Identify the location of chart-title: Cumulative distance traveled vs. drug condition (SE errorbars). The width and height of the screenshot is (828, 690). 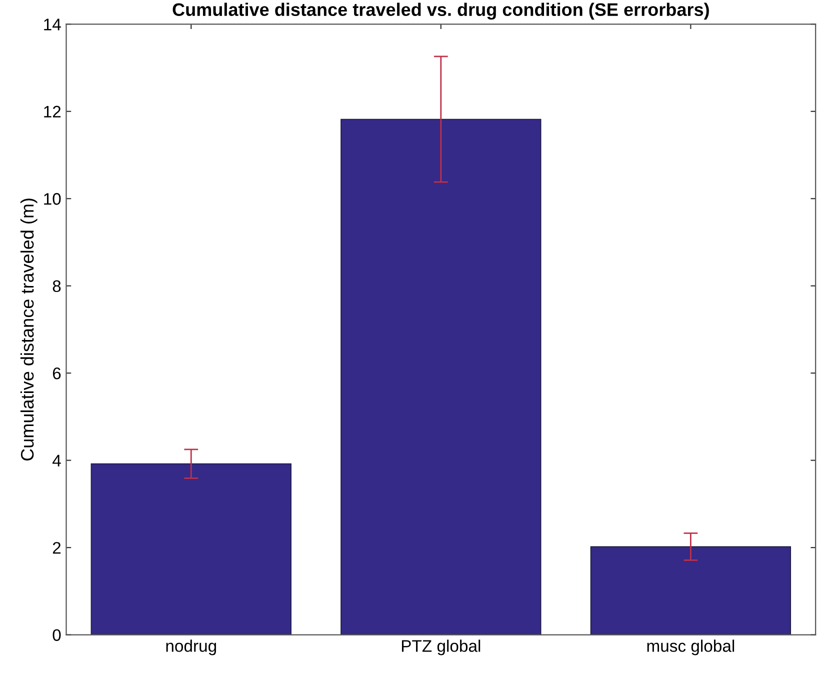
(440, 11).